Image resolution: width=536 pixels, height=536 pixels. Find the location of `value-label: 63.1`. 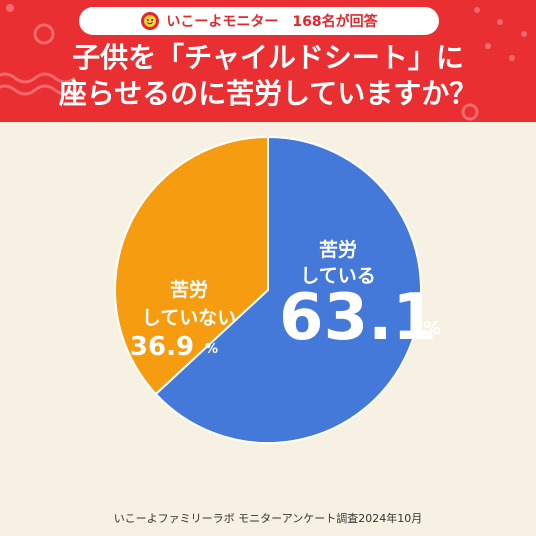

value-label: 63.1 is located at coordinates (358, 318).